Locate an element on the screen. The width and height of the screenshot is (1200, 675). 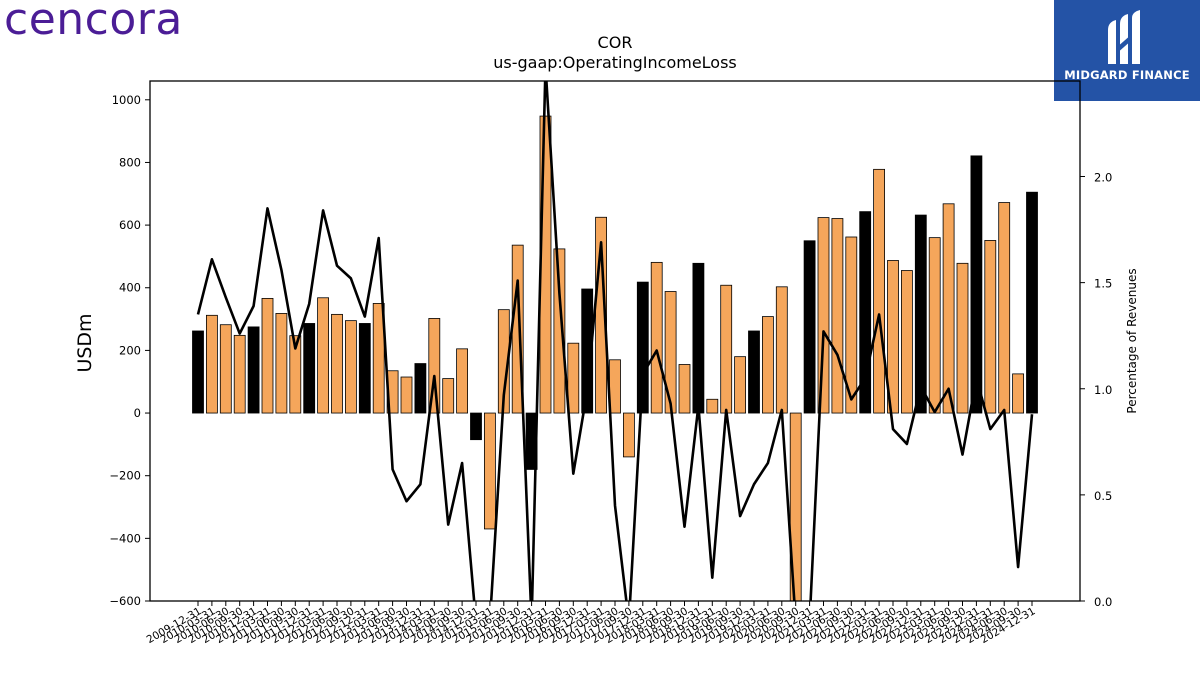
y2-tick-label: 1.5 is located at coordinates (1103, 284).